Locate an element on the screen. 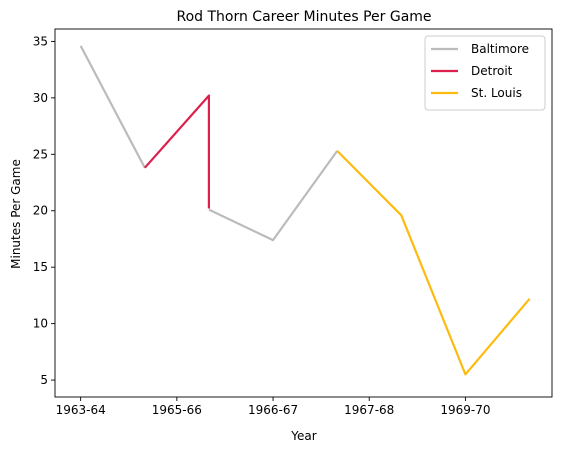  y-tick-label: 5 is located at coordinates (44, 380).